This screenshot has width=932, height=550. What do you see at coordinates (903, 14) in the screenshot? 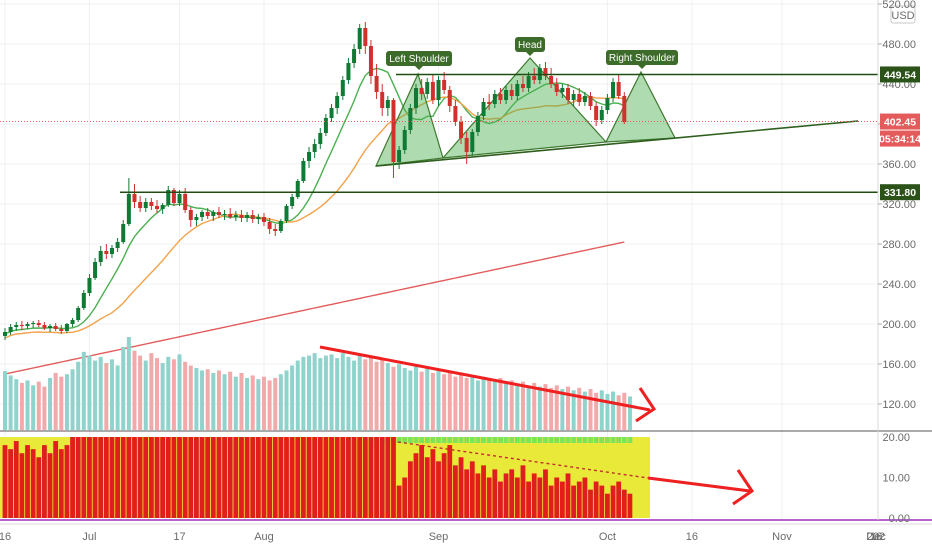
I see `currency-badge` at bounding box center [903, 14].